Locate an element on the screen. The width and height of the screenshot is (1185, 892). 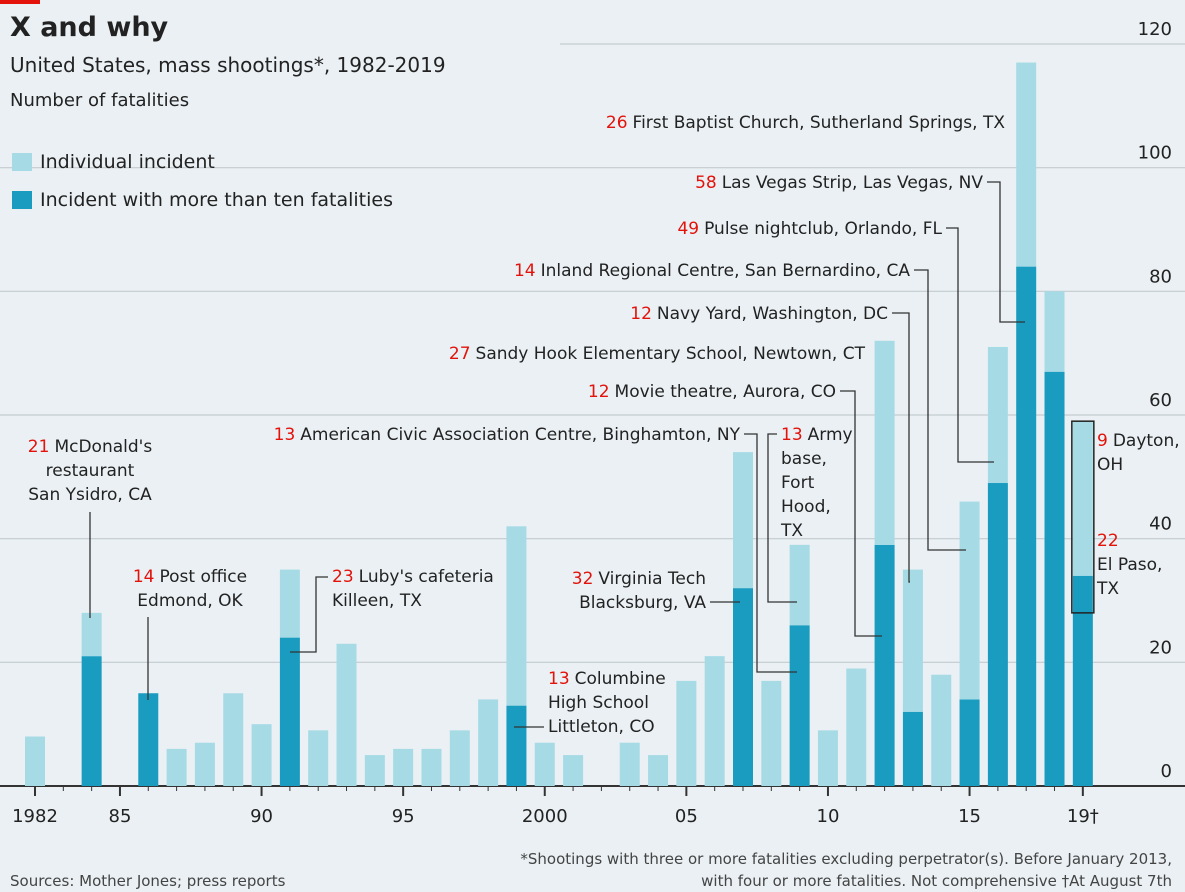
x-tick-label: 90 is located at coordinates (261, 816).